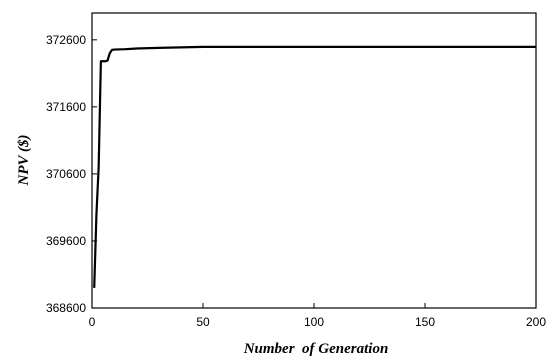 Image resolution: width=548 pixels, height=358 pixels. I want to click on y-tick-label: 371600, so click(66, 107).